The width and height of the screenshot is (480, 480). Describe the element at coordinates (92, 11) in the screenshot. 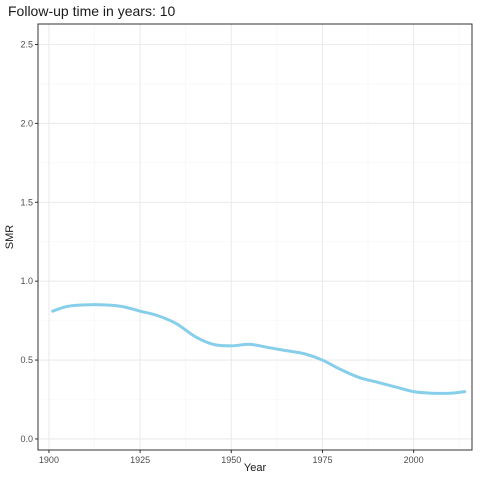

I see `chart-title: Follow-up time in years: 10` at that location.